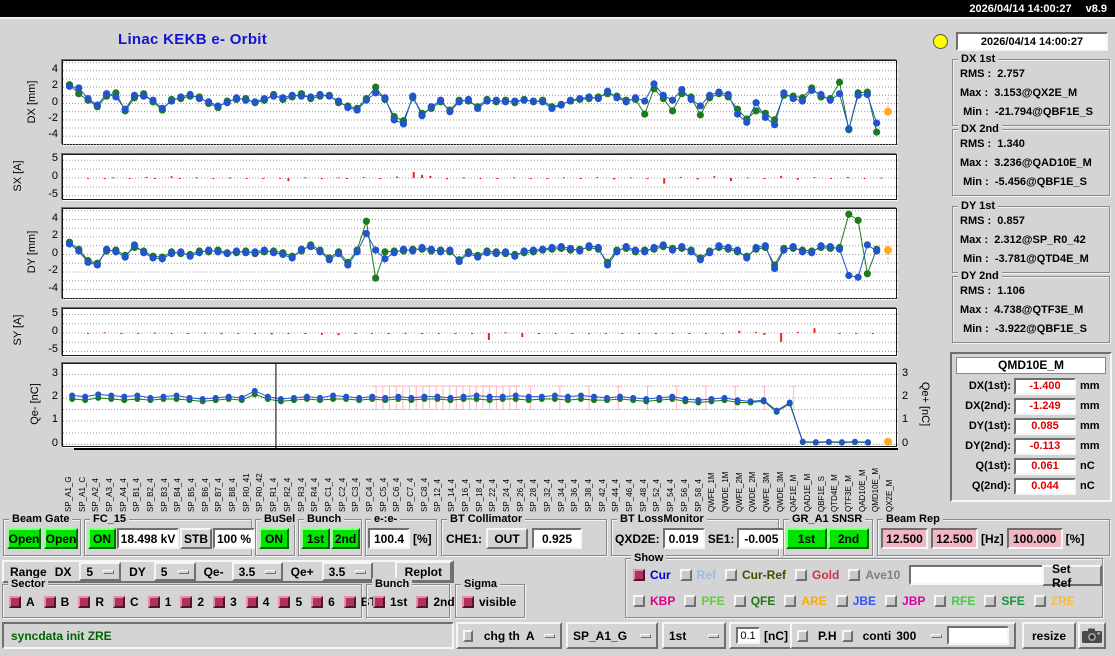 The height and width of the screenshot is (656, 1115). I want to click on ph-checkbox, so click(803, 635).